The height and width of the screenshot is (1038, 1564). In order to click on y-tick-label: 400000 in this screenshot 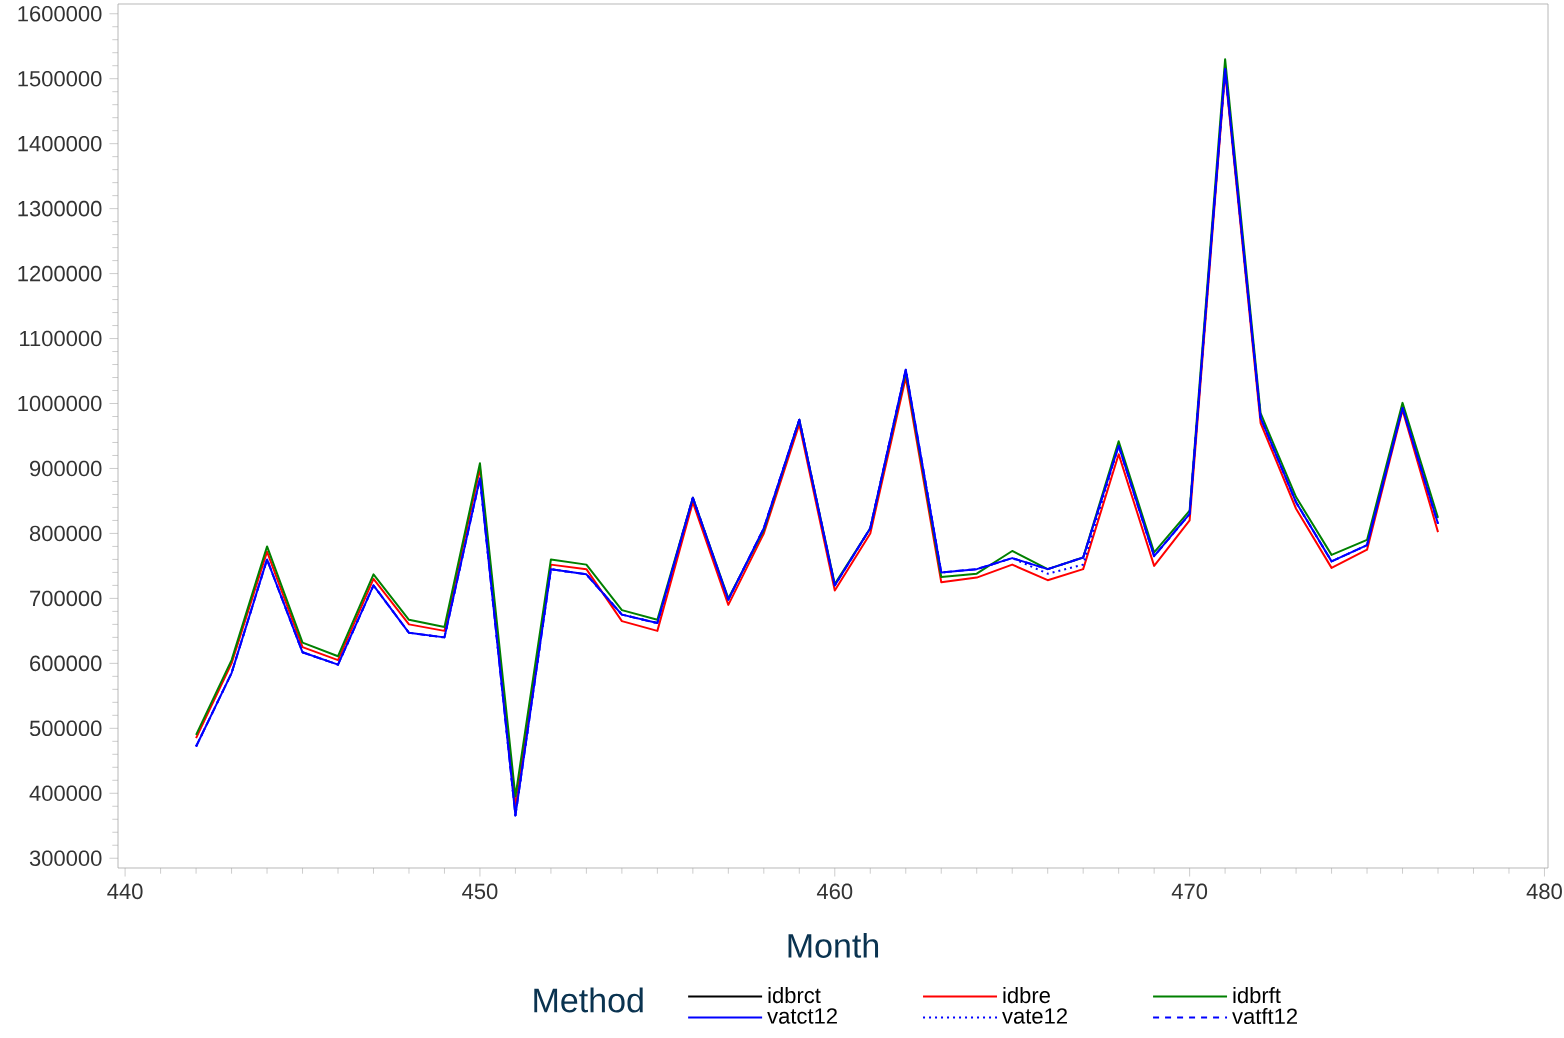, I will do `click(65, 793)`.